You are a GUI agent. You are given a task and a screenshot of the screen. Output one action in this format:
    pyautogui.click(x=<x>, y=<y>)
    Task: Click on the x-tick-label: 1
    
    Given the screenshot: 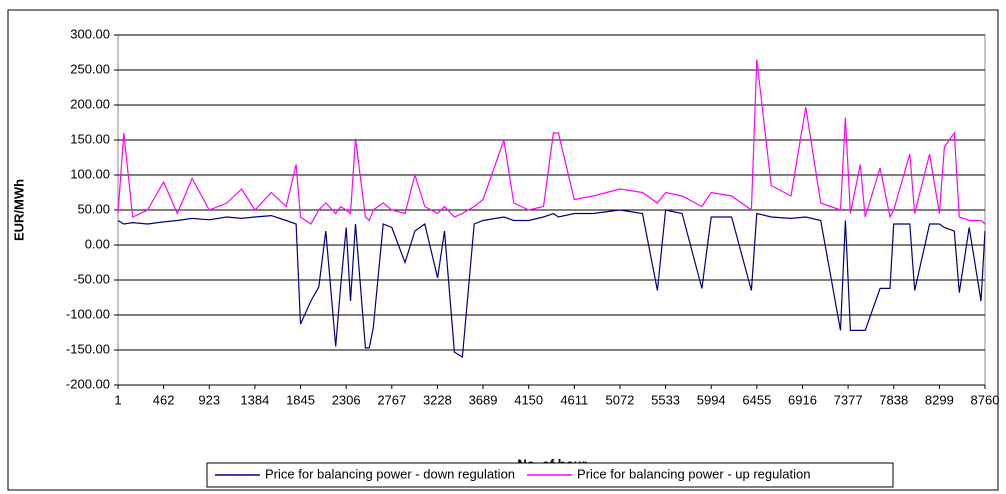 What is the action you would take?
    pyautogui.click(x=117, y=399)
    